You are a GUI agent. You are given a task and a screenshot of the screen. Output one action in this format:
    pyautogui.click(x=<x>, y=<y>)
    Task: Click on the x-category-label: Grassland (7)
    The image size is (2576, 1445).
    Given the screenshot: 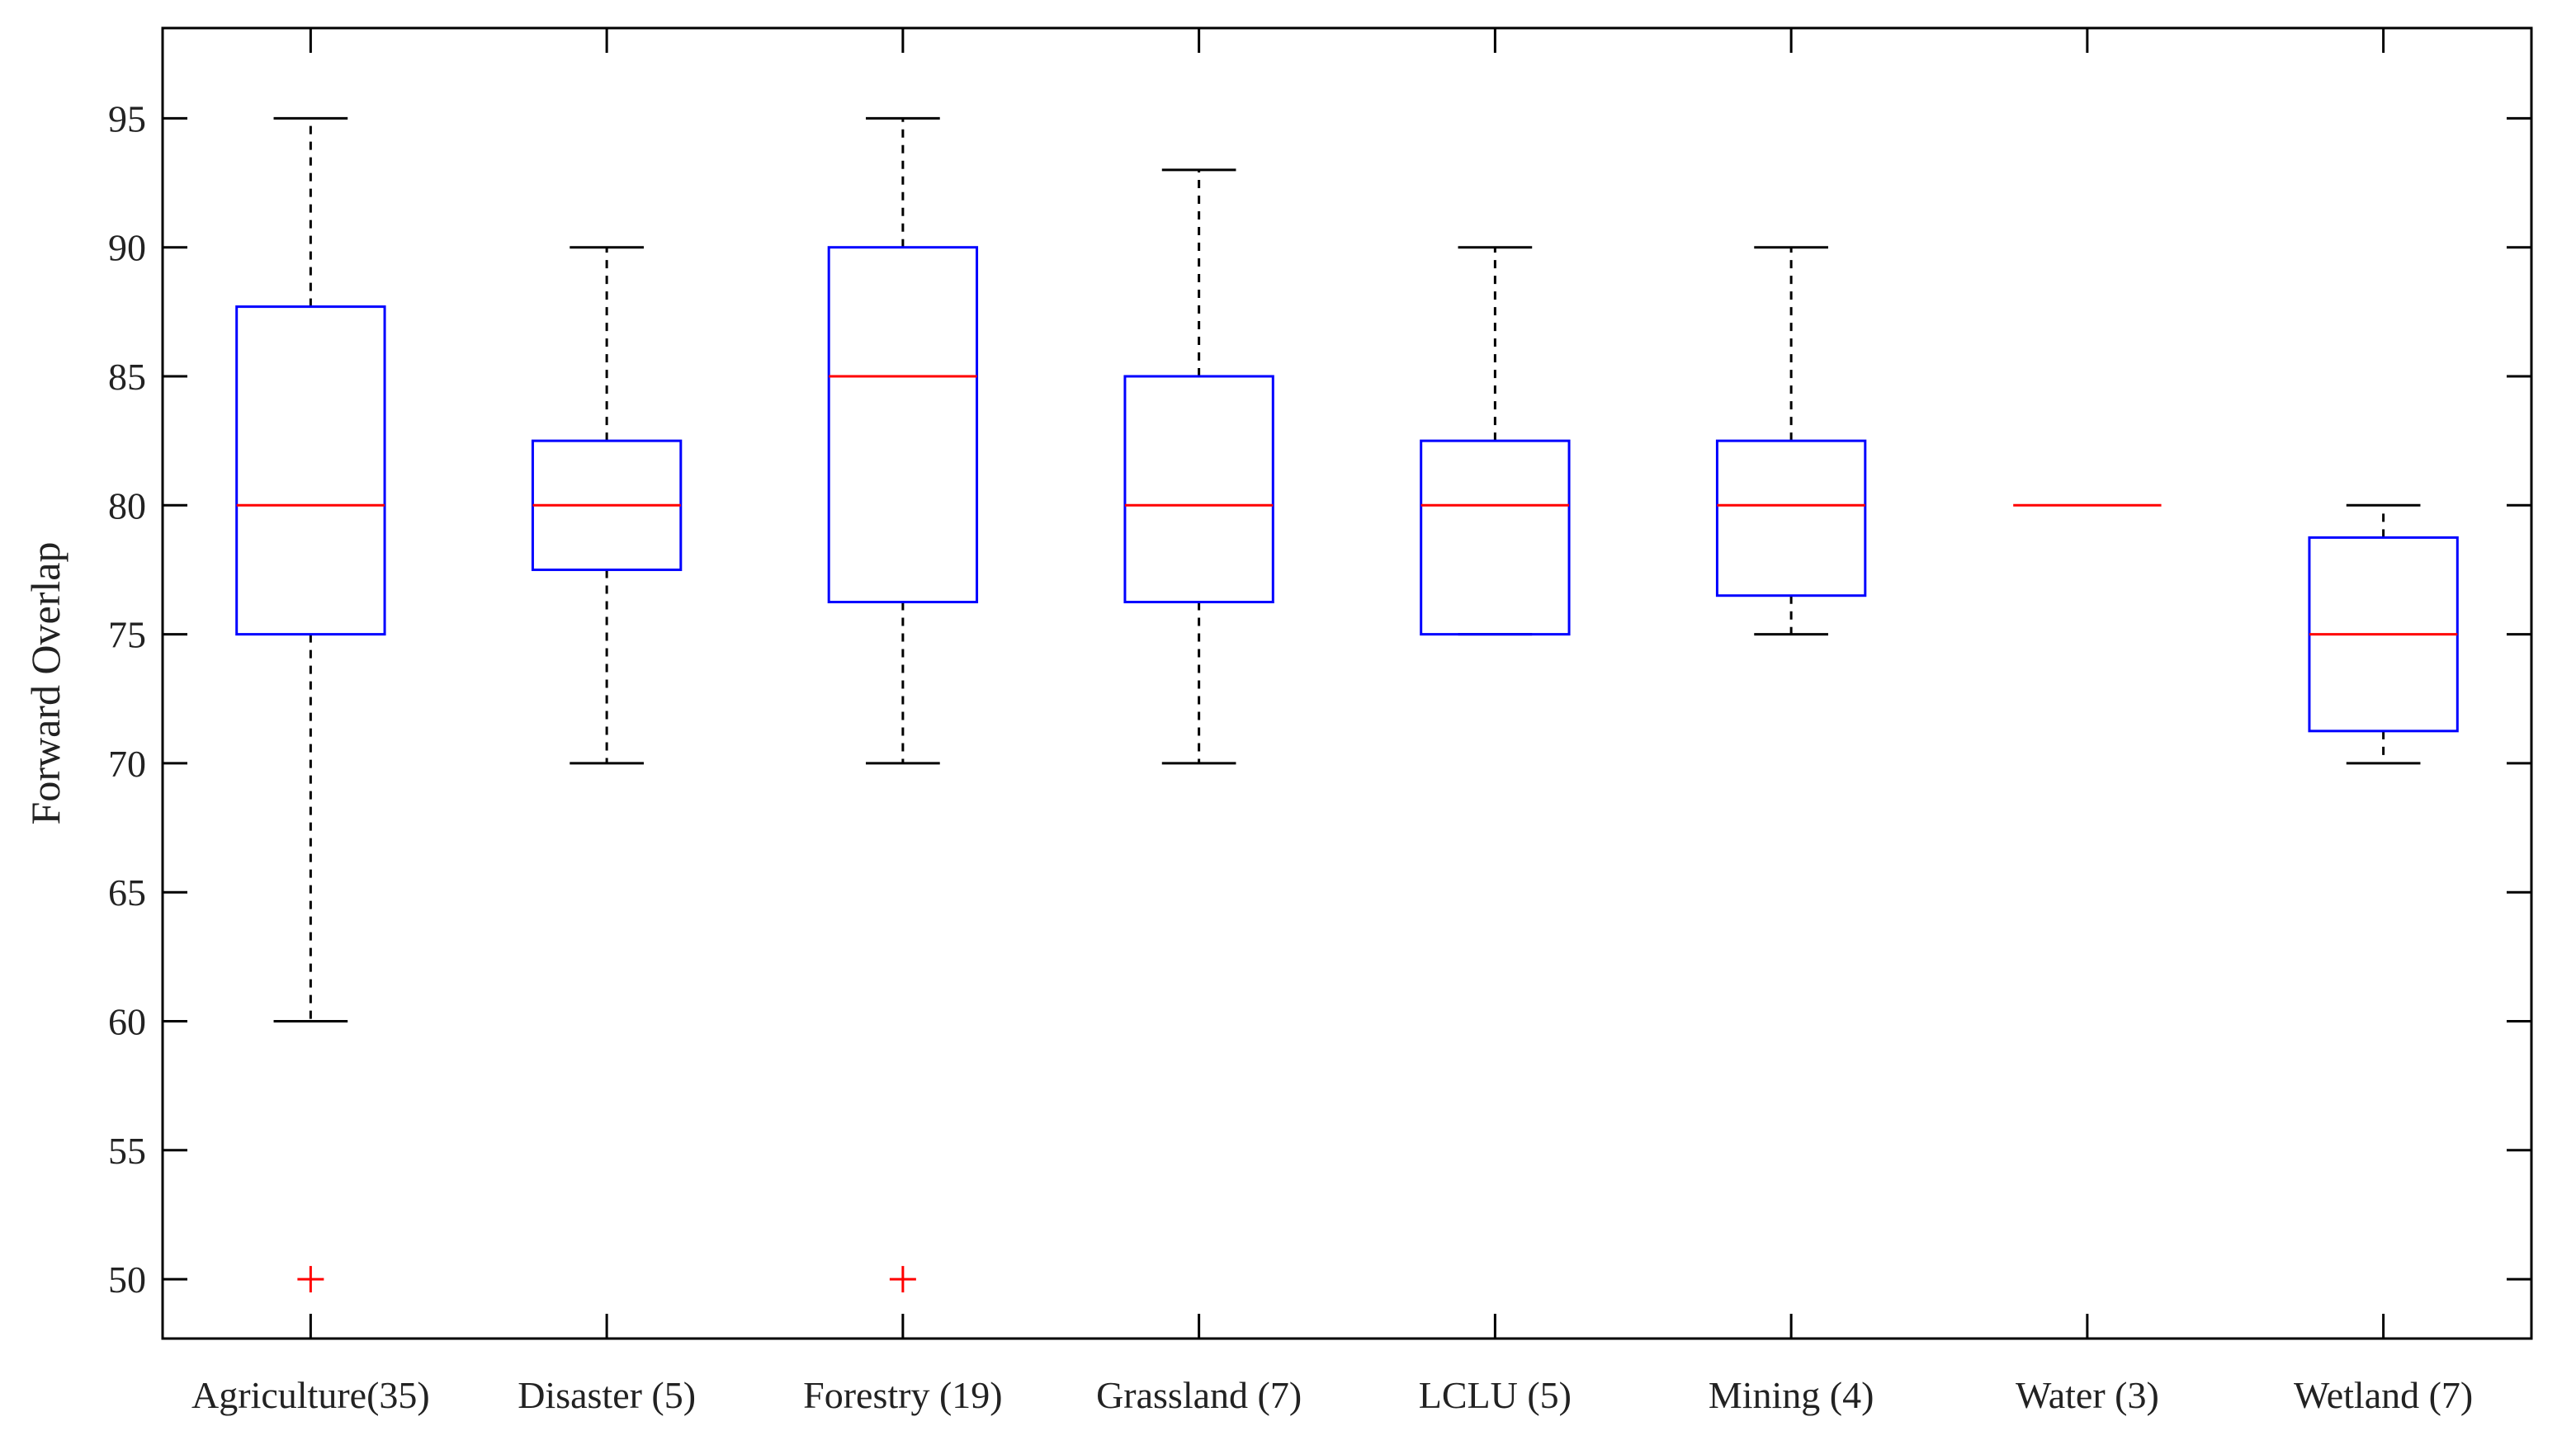 What is the action you would take?
    pyautogui.click(x=1199, y=1395)
    